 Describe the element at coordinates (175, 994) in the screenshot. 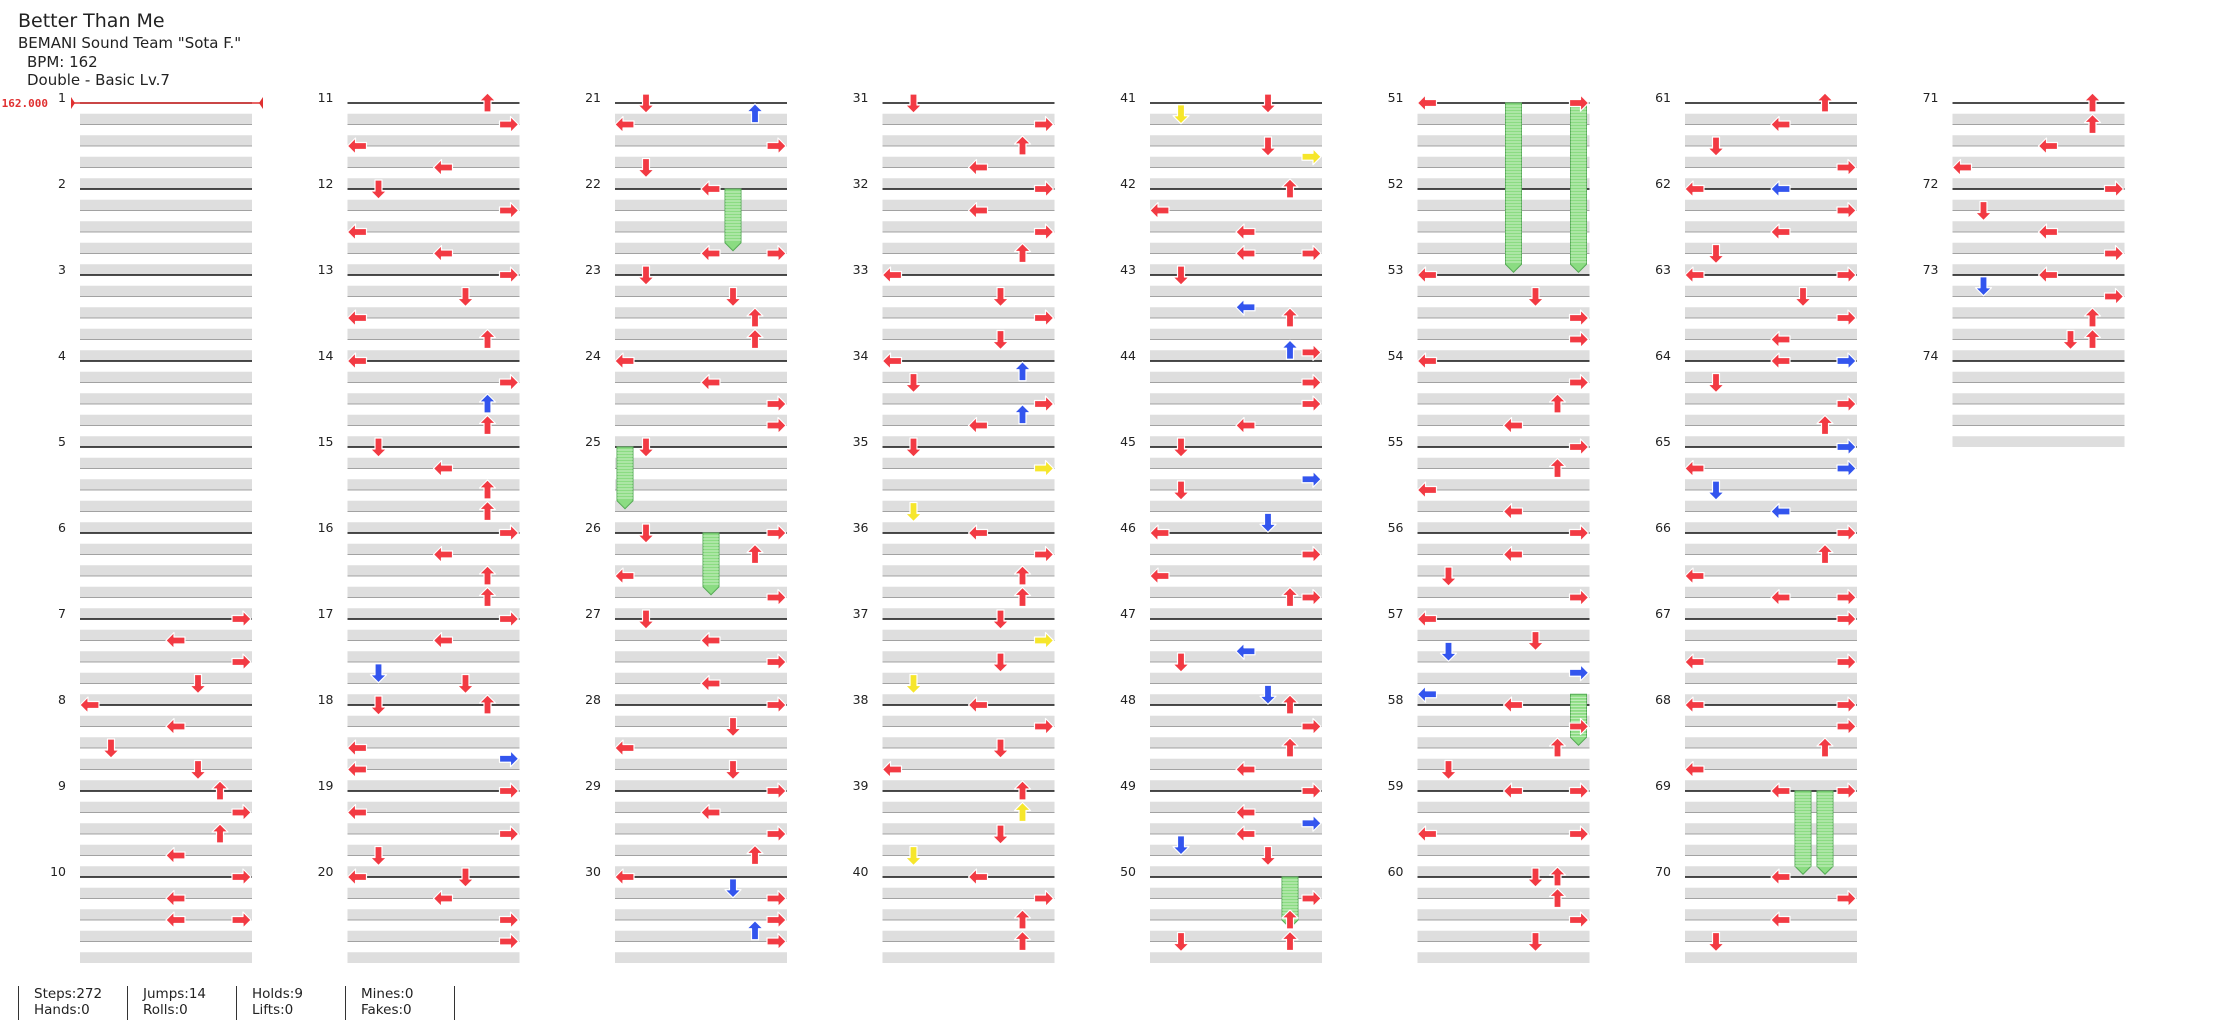

I see `stat-jumps: Jumps:14` at that location.